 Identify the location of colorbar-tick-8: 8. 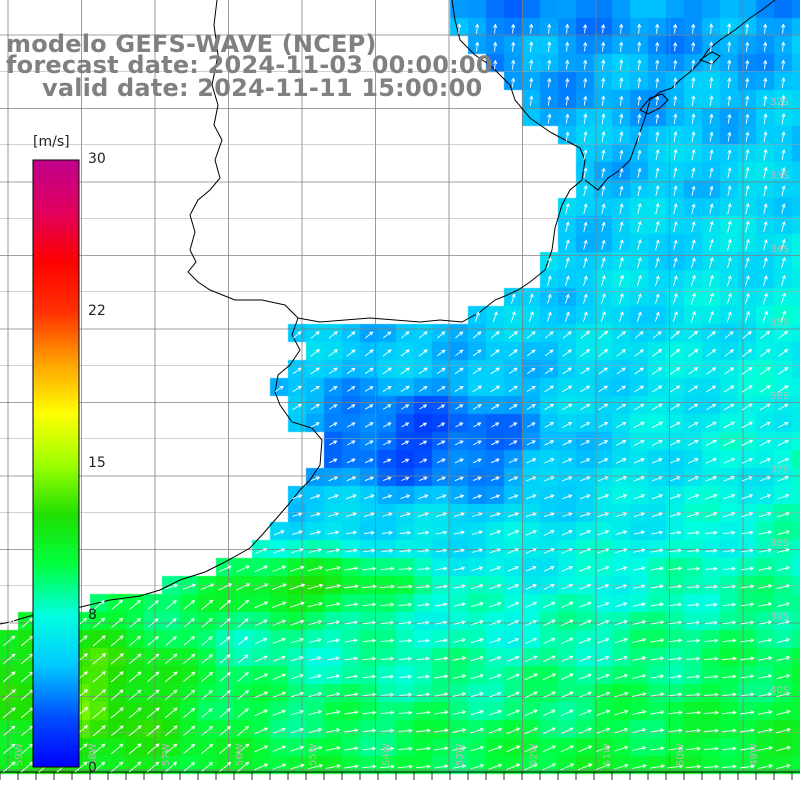
(92, 615).